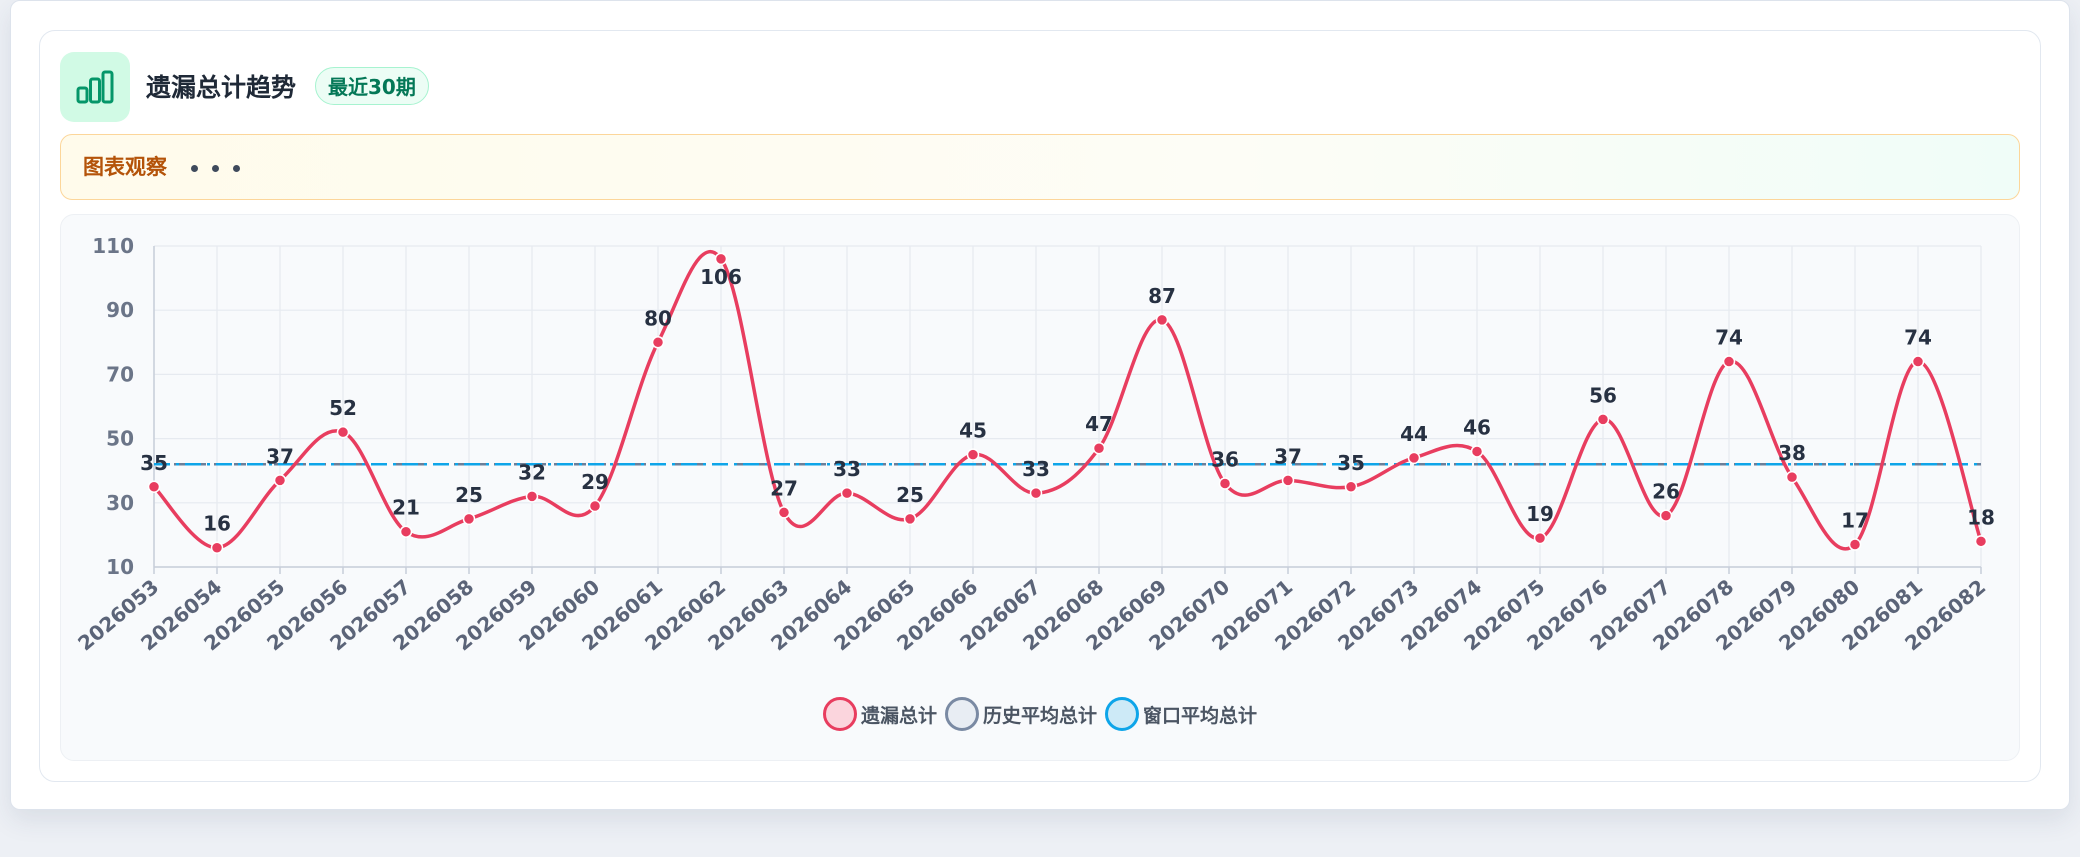 The height and width of the screenshot is (857, 2080). I want to click on data-label: 32, so click(532, 472).